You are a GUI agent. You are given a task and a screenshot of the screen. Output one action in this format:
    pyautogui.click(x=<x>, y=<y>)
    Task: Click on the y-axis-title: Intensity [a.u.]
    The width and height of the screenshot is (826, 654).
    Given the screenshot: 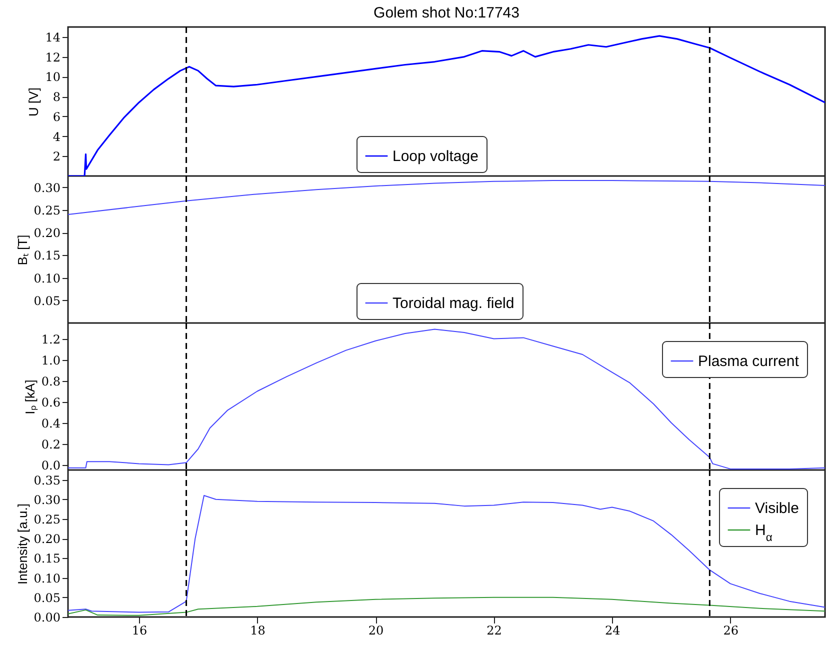 What is the action you would take?
    pyautogui.click(x=22, y=544)
    